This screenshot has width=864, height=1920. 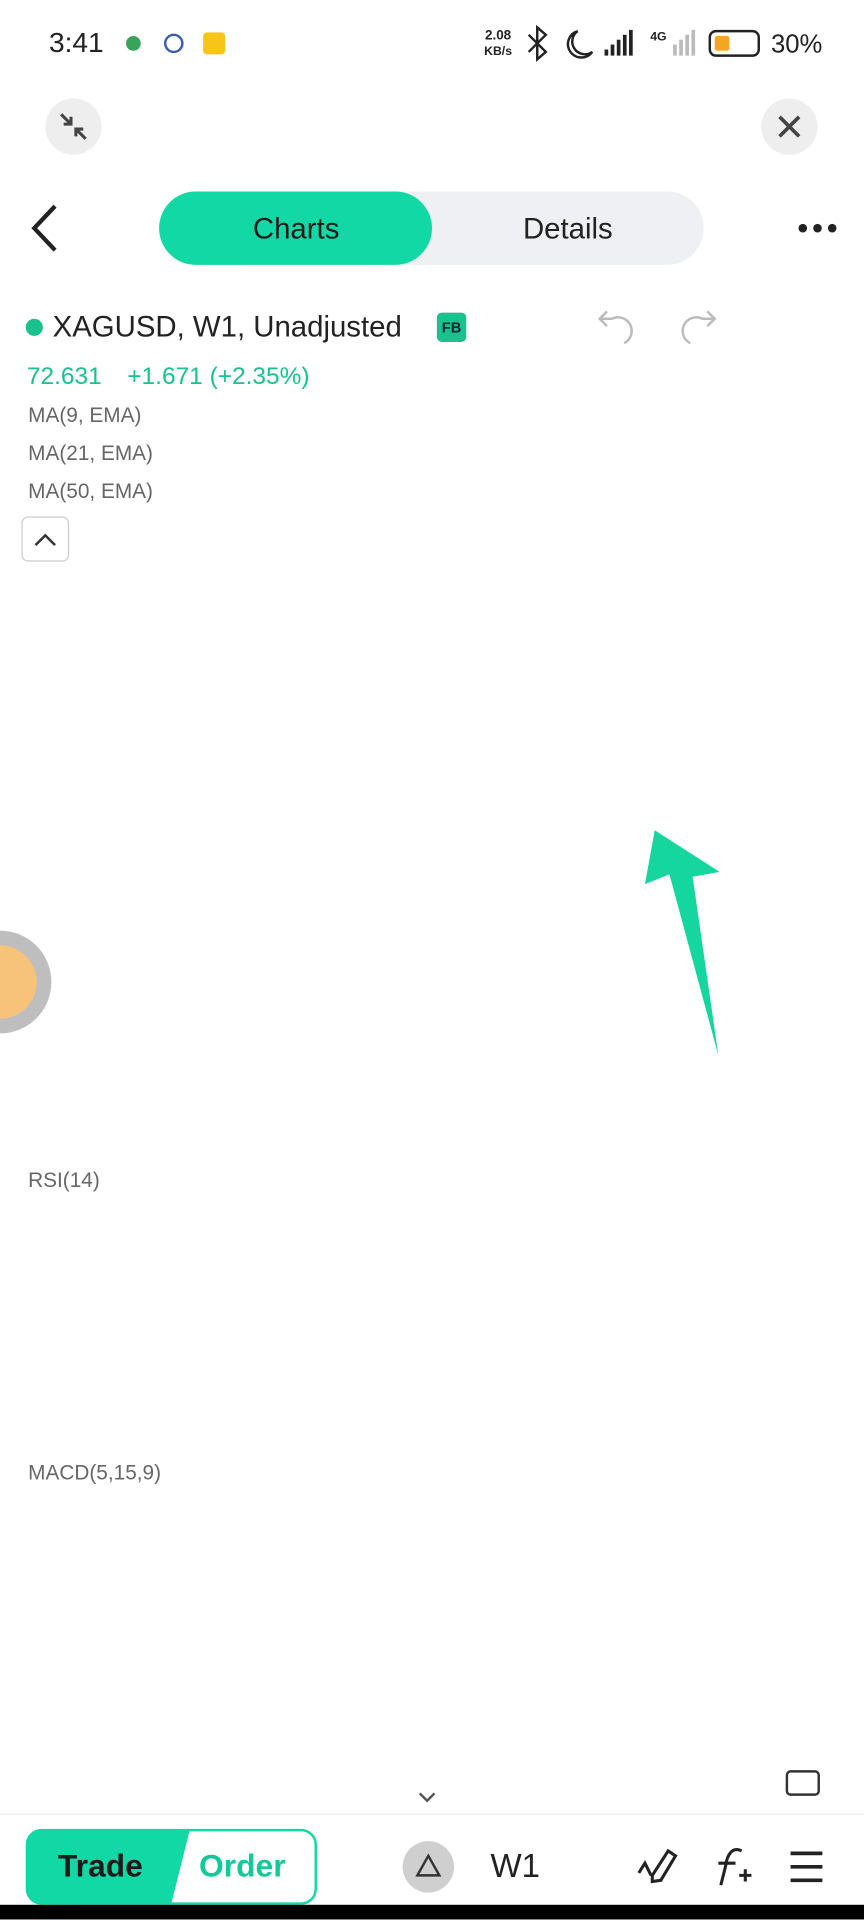 I want to click on indicator-label: MA(9, EMA), so click(x=84, y=415).